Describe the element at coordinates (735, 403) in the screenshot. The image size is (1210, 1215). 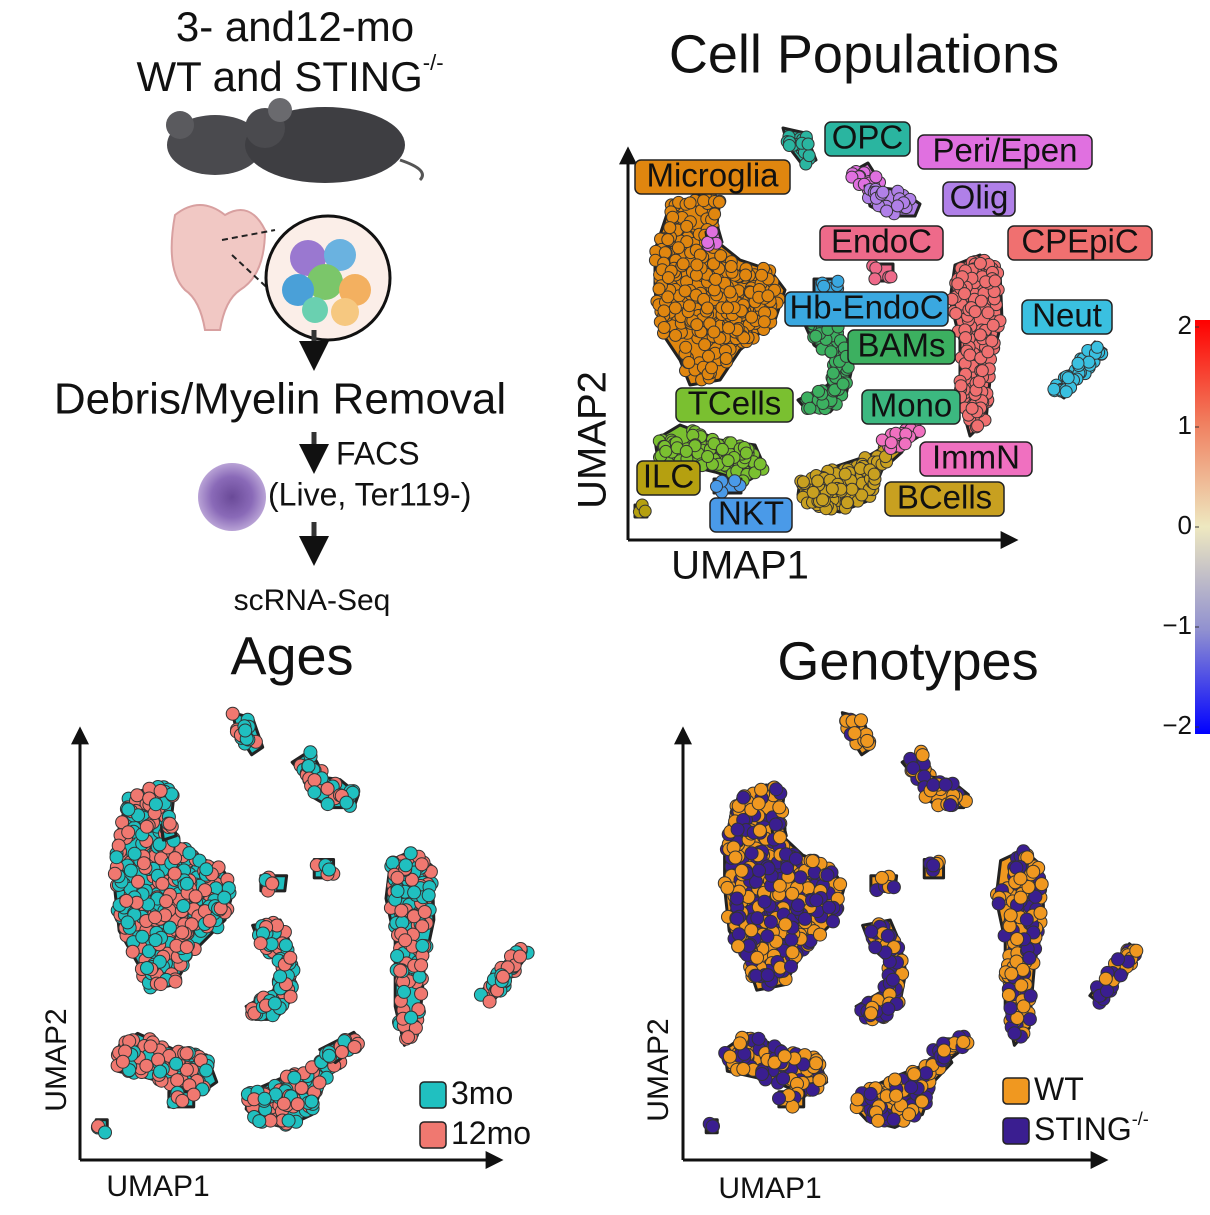
I see `cluster-label: TCells` at that location.